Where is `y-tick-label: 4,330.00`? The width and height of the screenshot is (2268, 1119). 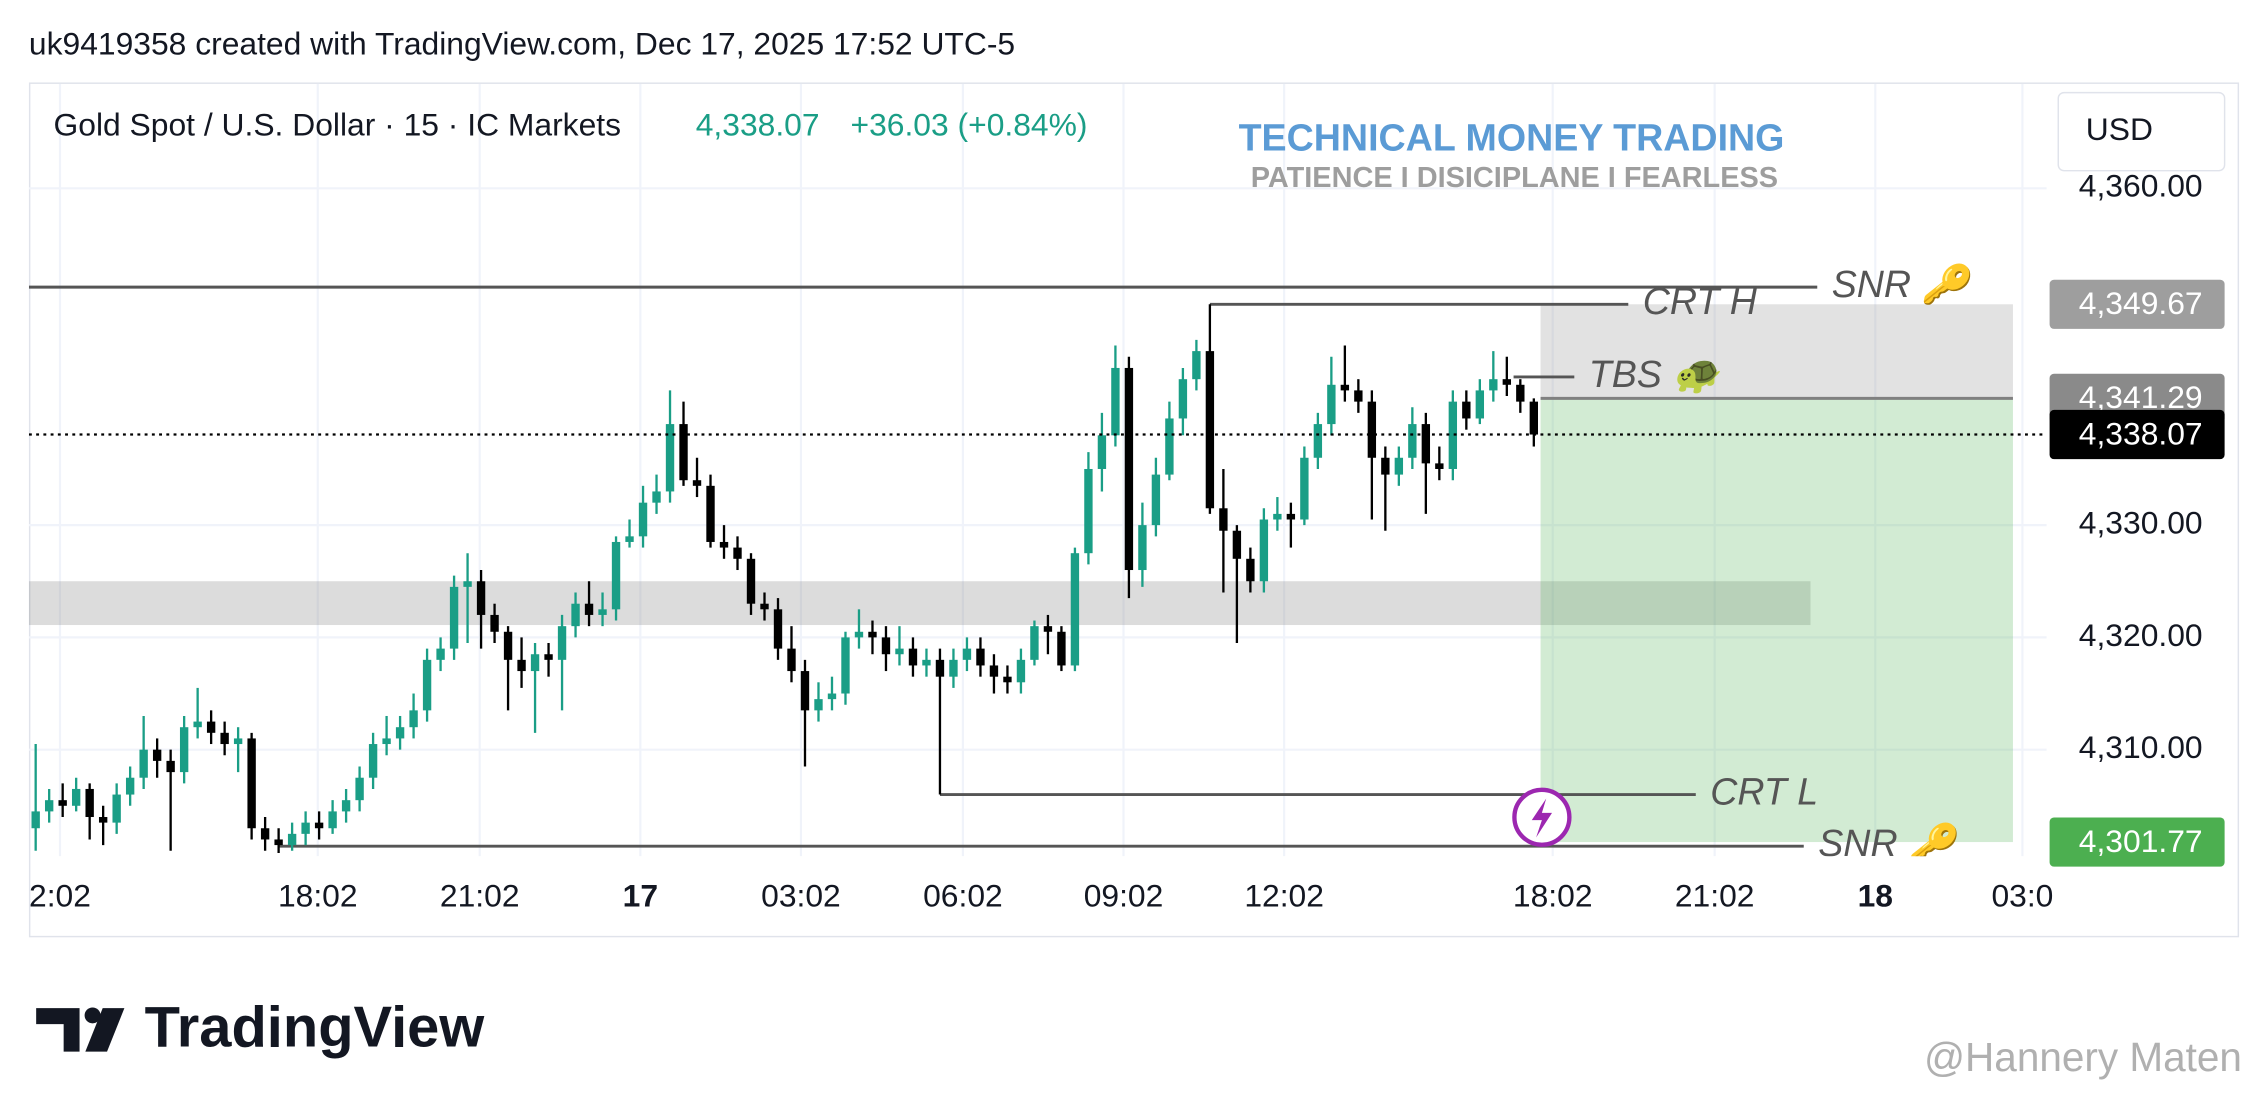
y-tick-label: 4,330.00 is located at coordinates (2141, 523).